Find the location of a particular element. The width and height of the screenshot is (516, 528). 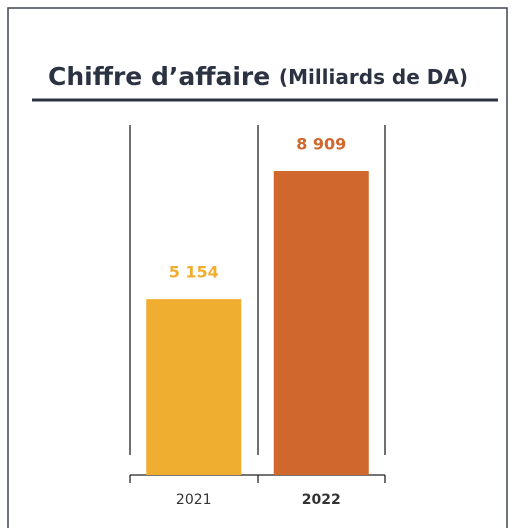

x-tick-label: 2022 is located at coordinates (321, 500).